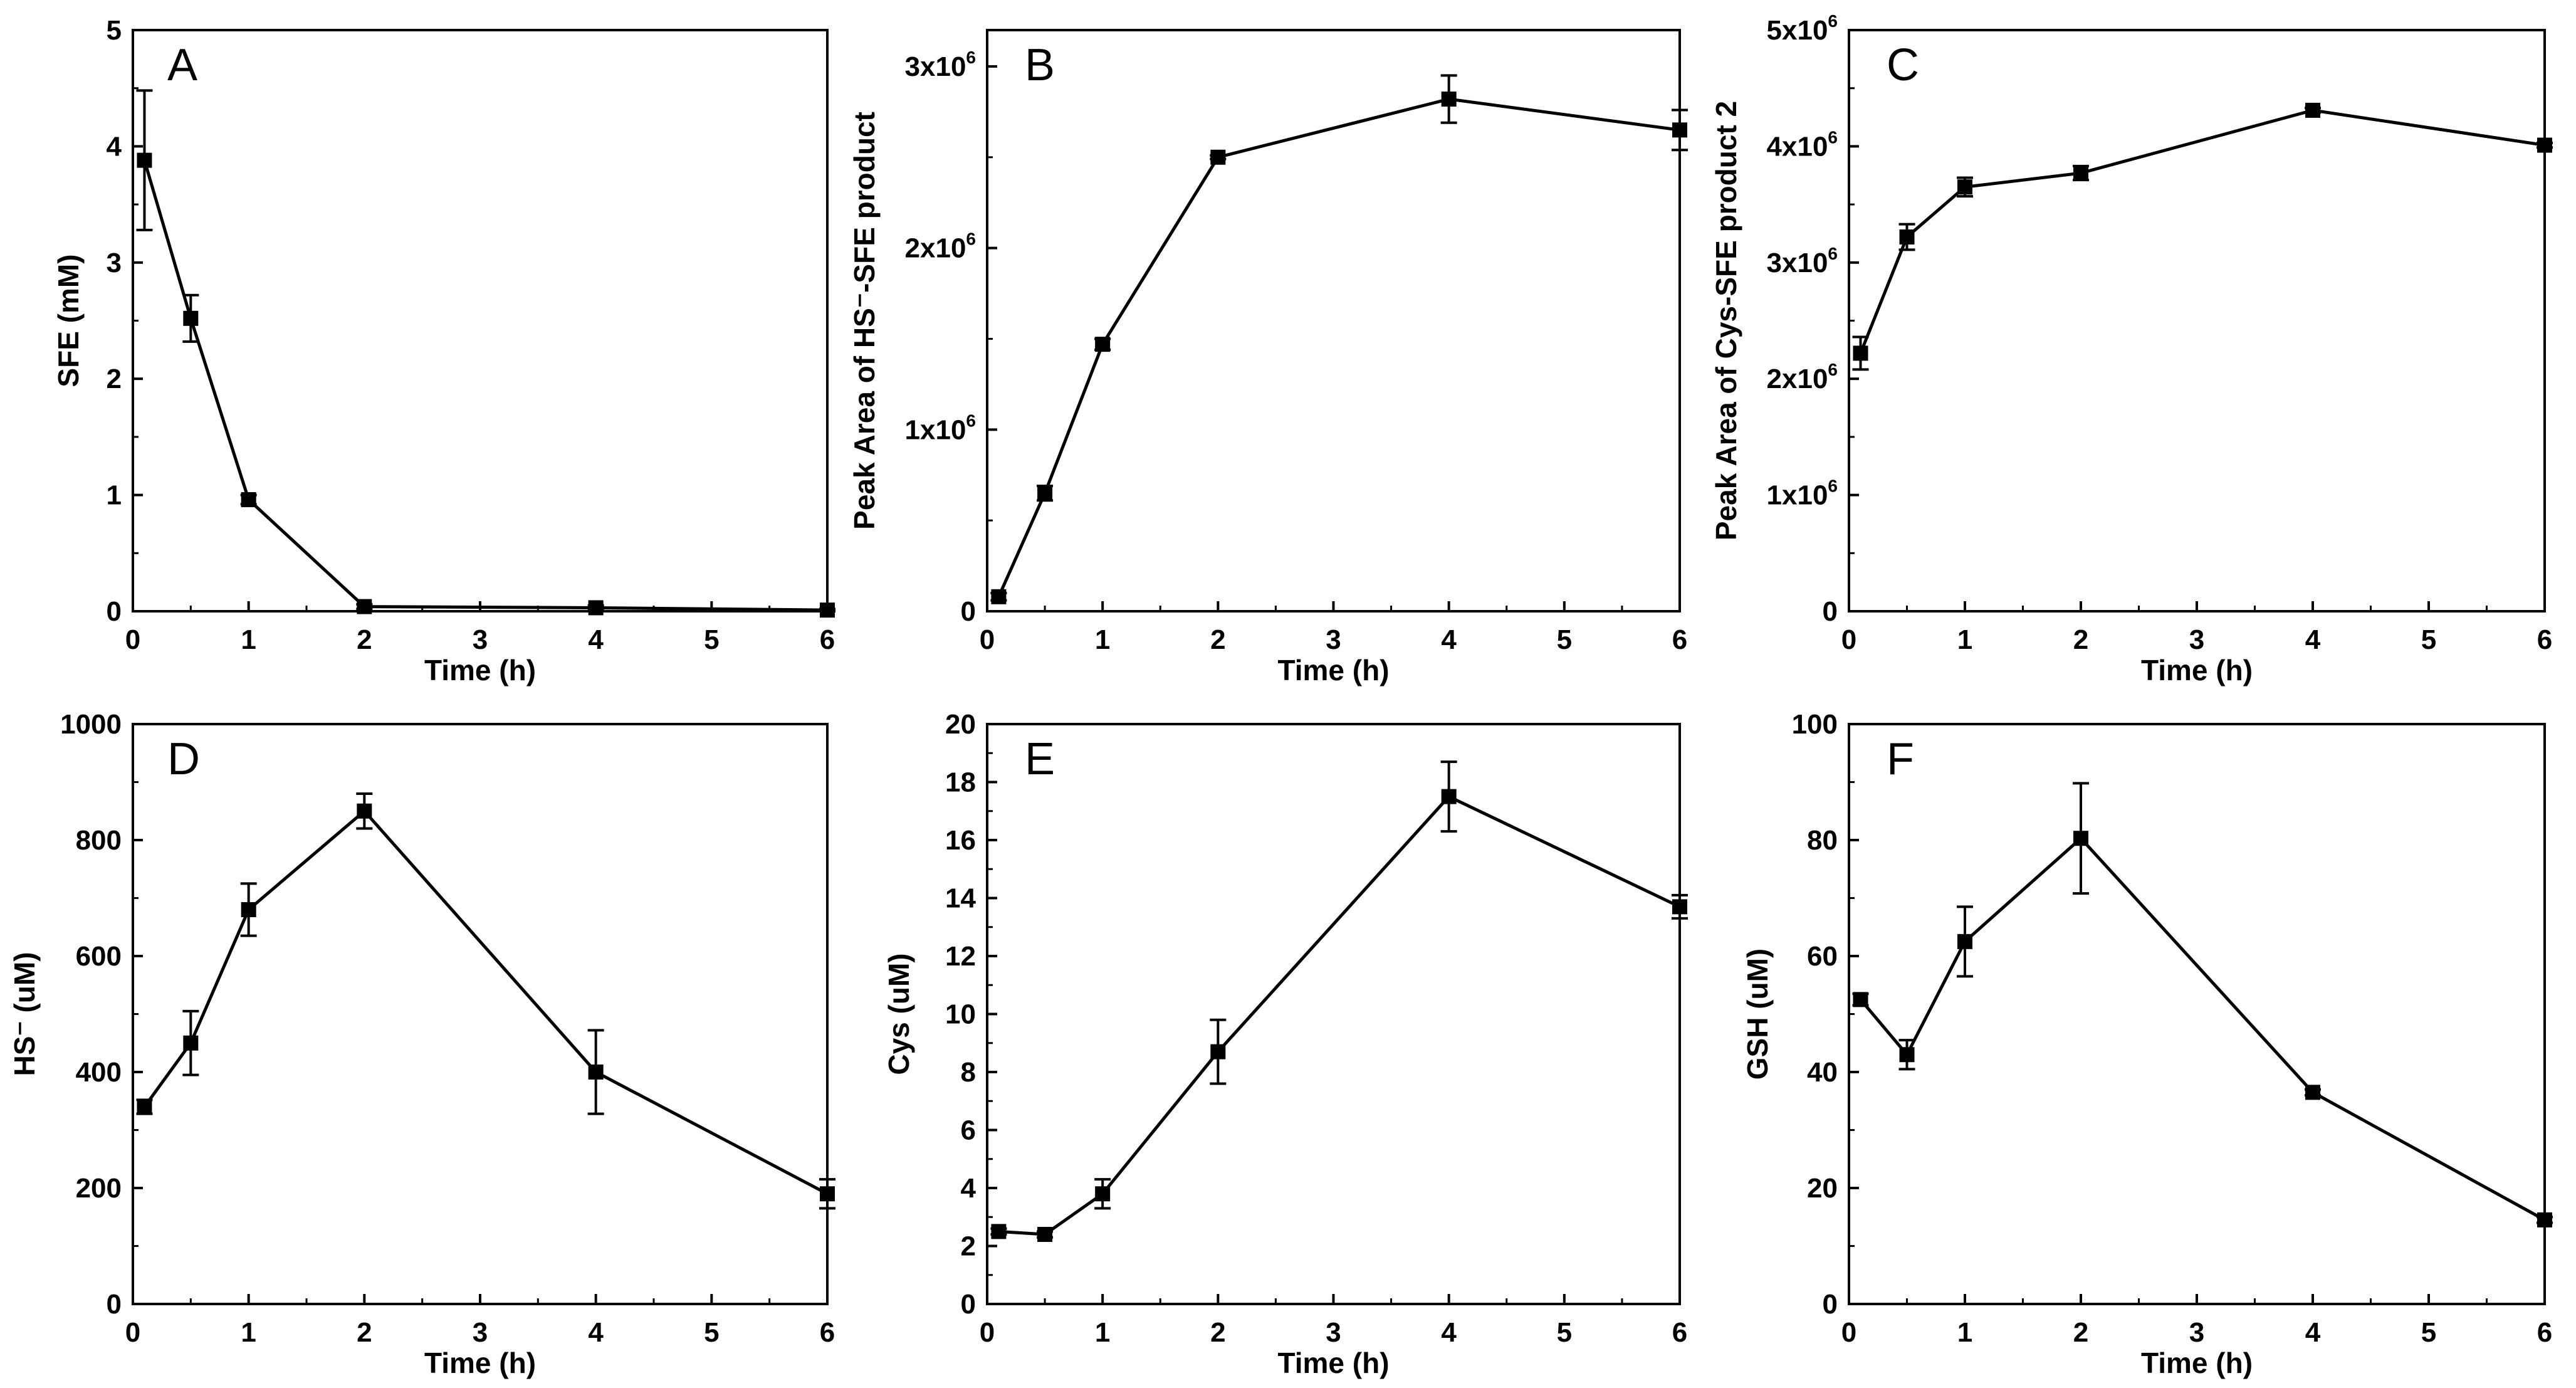 Image resolution: width=2576 pixels, height=1388 pixels. What do you see at coordinates (99, 1188) in the screenshot?
I see `y-tick-label: 200` at bounding box center [99, 1188].